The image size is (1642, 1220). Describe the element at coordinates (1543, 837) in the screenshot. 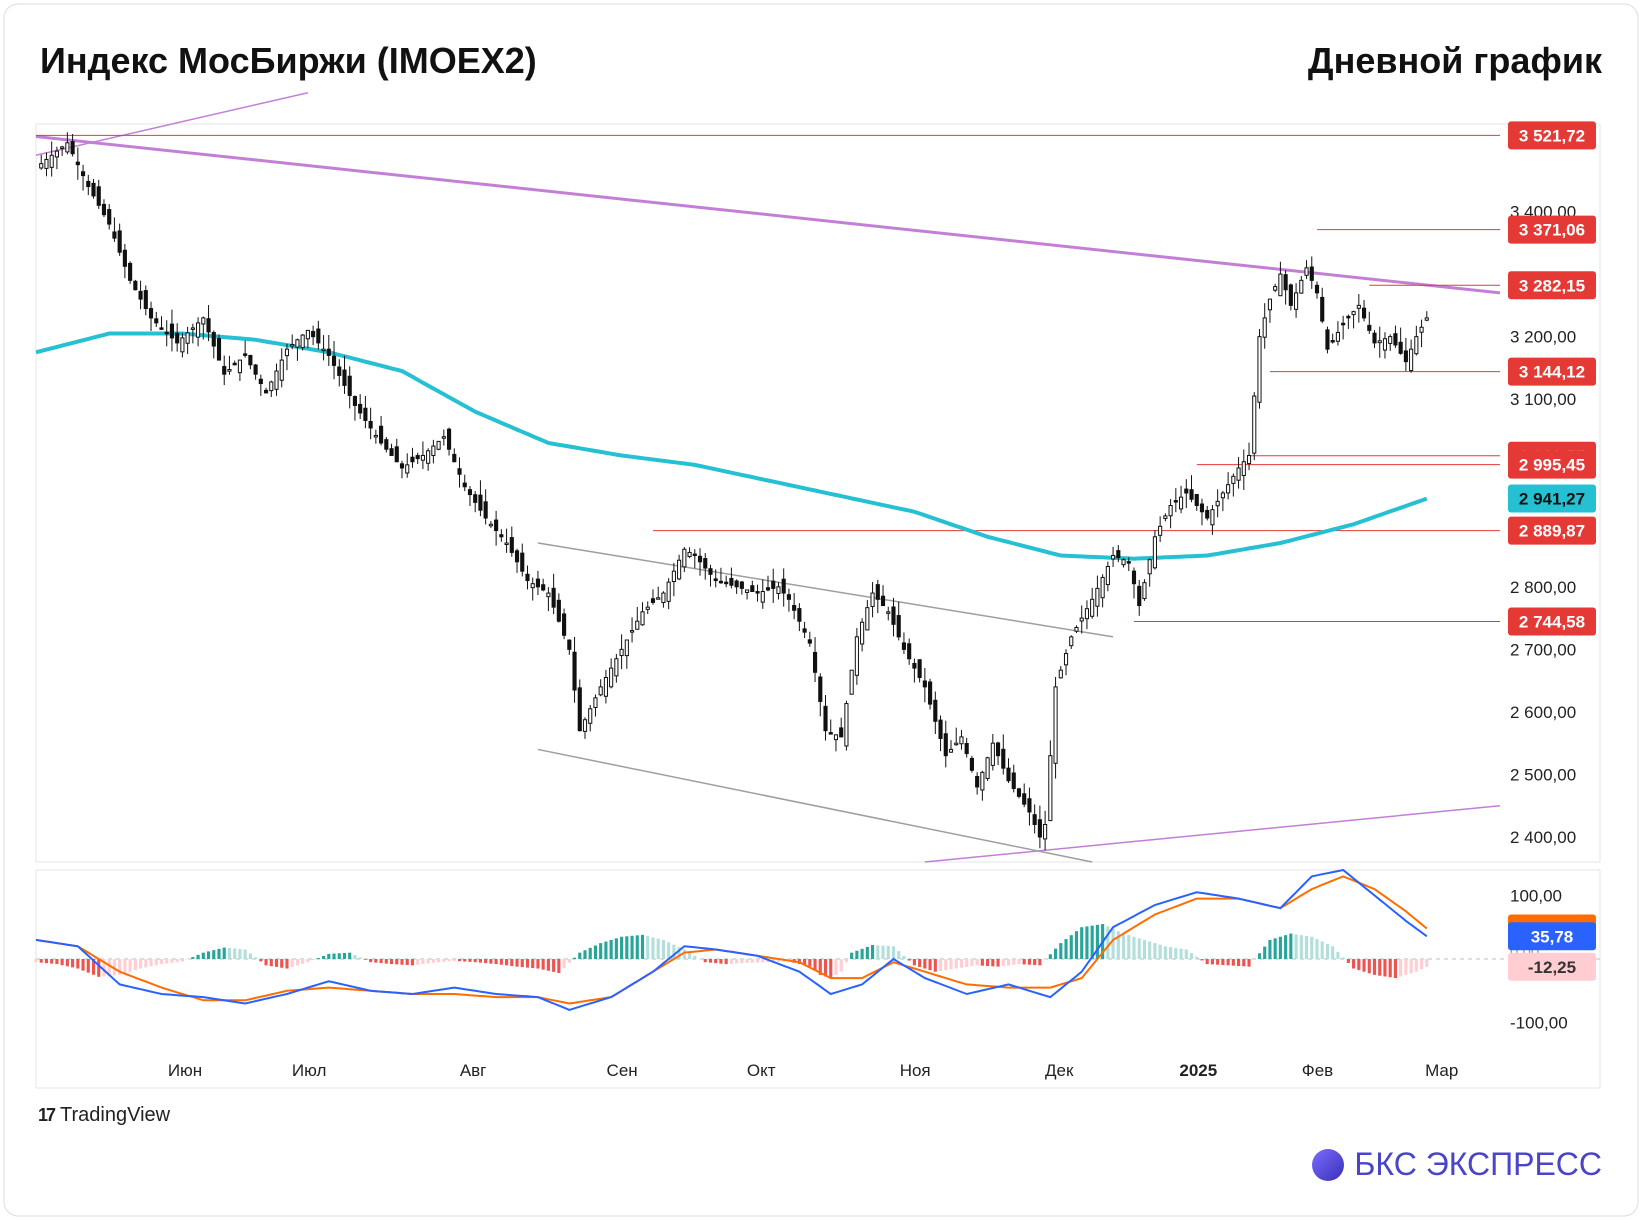

I see `price-axis-tick: 2 400,00` at that location.